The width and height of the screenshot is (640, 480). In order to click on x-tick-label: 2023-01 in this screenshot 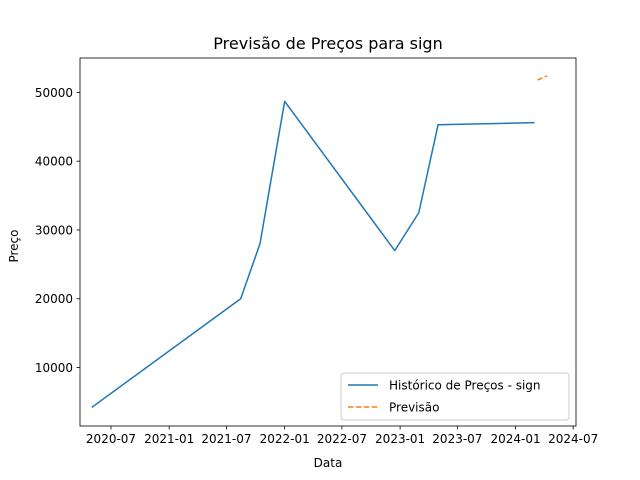, I will do `click(400, 439)`.